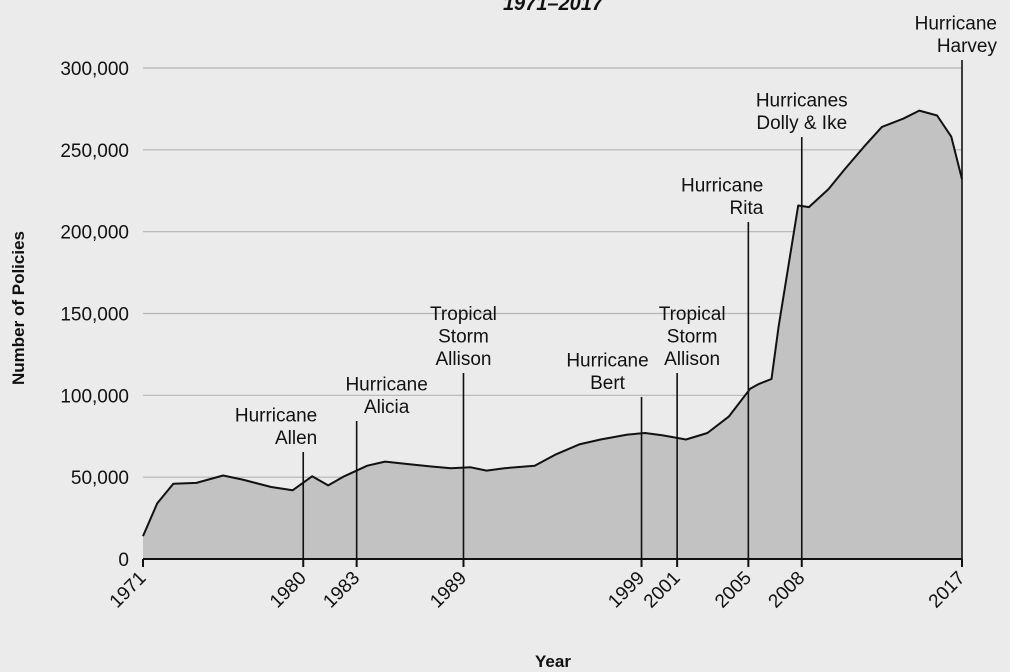 The height and width of the screenshot is (672, 1010). What do you see at coordinates (553, 661) in the screenshot?
I see `x-axis-label: Year` at bounding box center [553, 661].